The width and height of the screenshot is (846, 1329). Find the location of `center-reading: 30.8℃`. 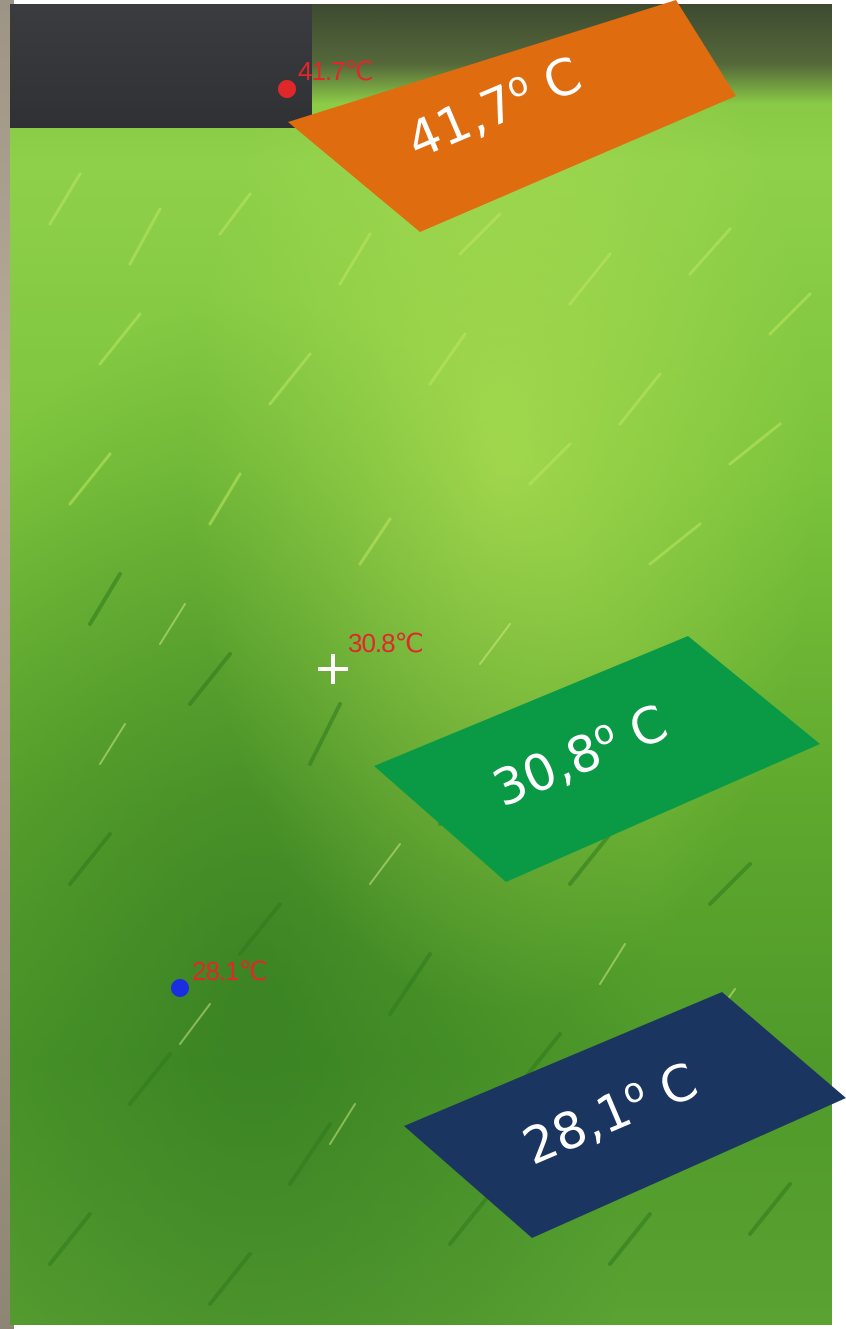

center-reading: 30.8℃ is located at coordinates (386, 643).